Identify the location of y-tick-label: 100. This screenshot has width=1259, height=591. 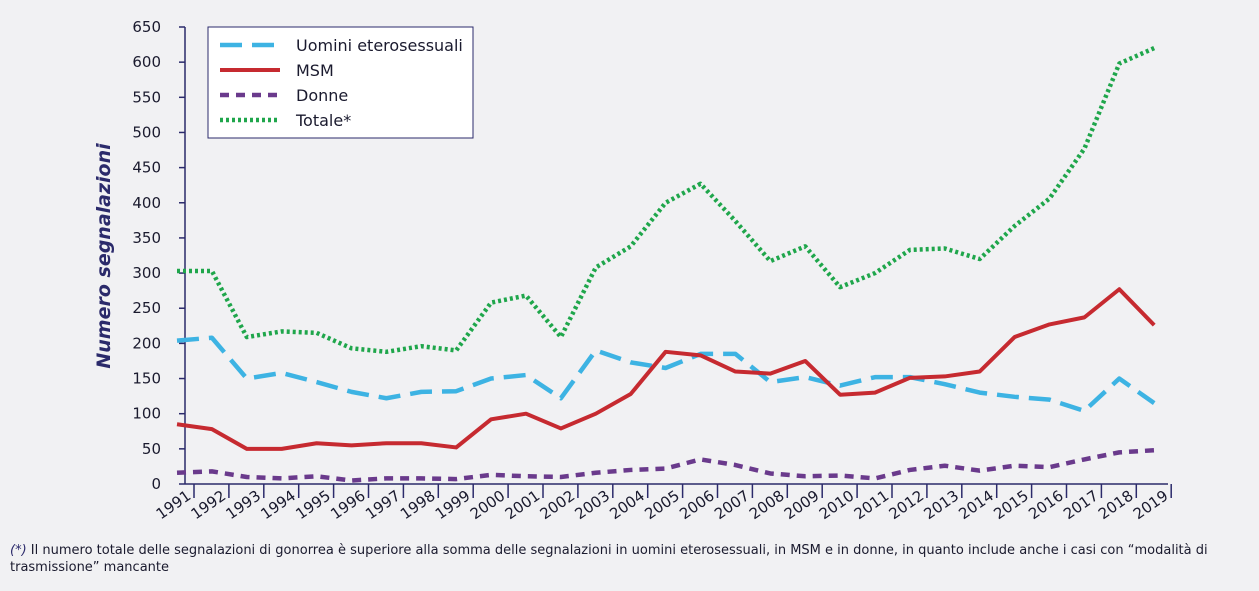
(146, 414).